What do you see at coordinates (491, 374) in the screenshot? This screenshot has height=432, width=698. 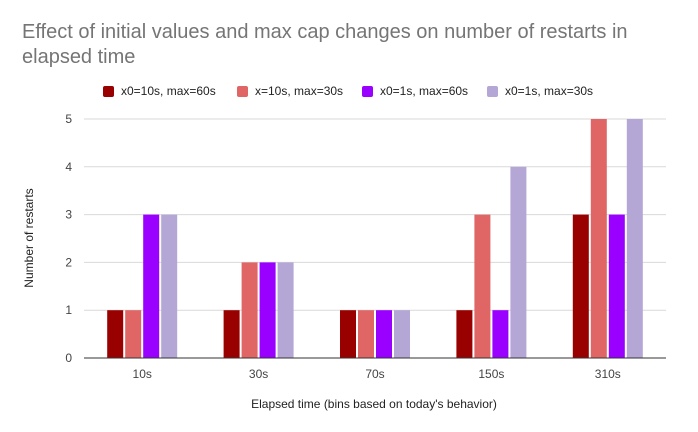 I see `x-tick-label-150s: 150s` at bounding box center [491, 374].